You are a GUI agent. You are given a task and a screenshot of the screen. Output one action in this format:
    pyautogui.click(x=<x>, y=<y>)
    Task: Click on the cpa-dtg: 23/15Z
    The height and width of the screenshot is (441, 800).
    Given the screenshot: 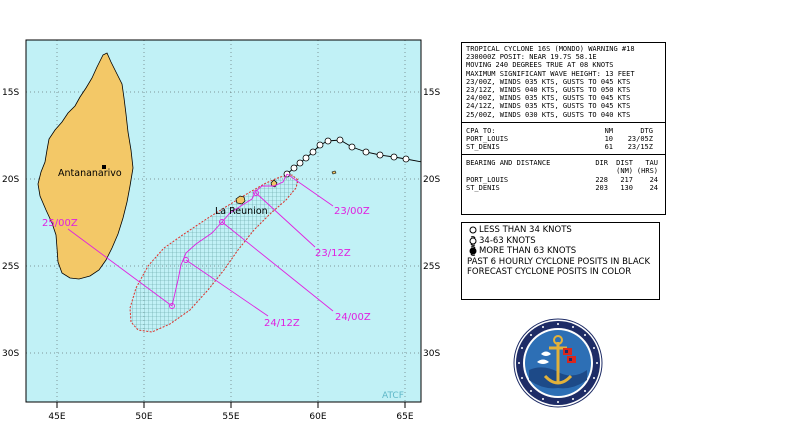 What is the action you would take?
    pyautogui.click(x=640, y=147)
    